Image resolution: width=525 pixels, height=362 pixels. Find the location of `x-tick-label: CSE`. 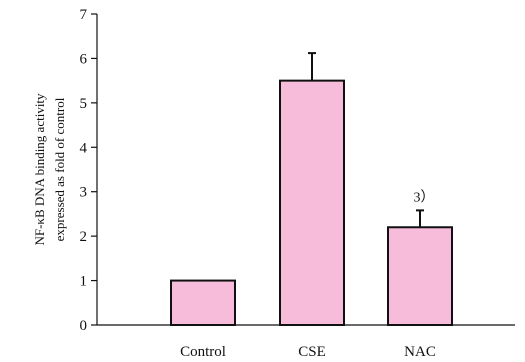

x-tick-label: CSE is located at coordinates (312, 352).